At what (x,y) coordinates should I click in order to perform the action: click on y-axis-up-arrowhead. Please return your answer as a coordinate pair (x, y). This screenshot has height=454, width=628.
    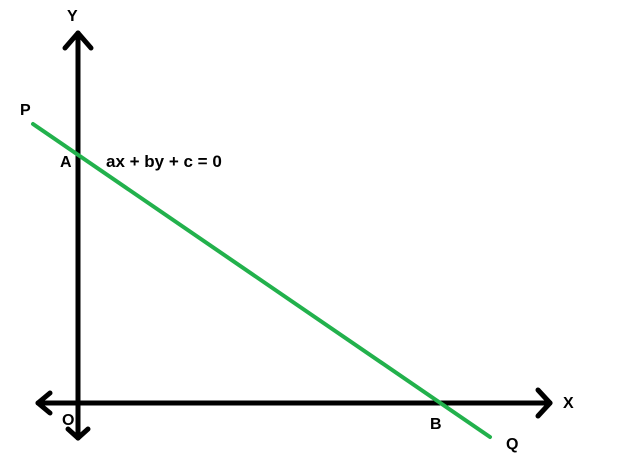
    Looking at the image, I should click on (78, 40).